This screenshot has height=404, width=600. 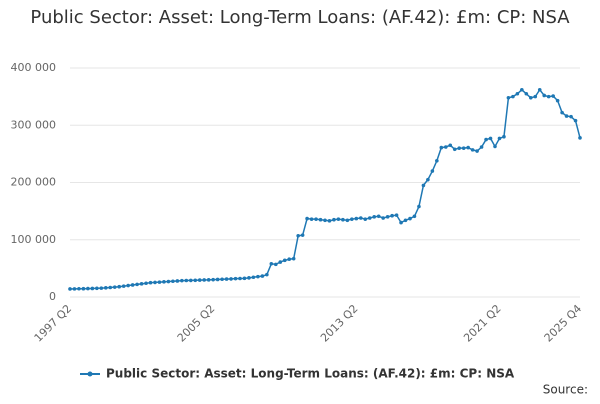 I want to click on x-tick-label: 2005 Q2, so click(x=196, y=323).